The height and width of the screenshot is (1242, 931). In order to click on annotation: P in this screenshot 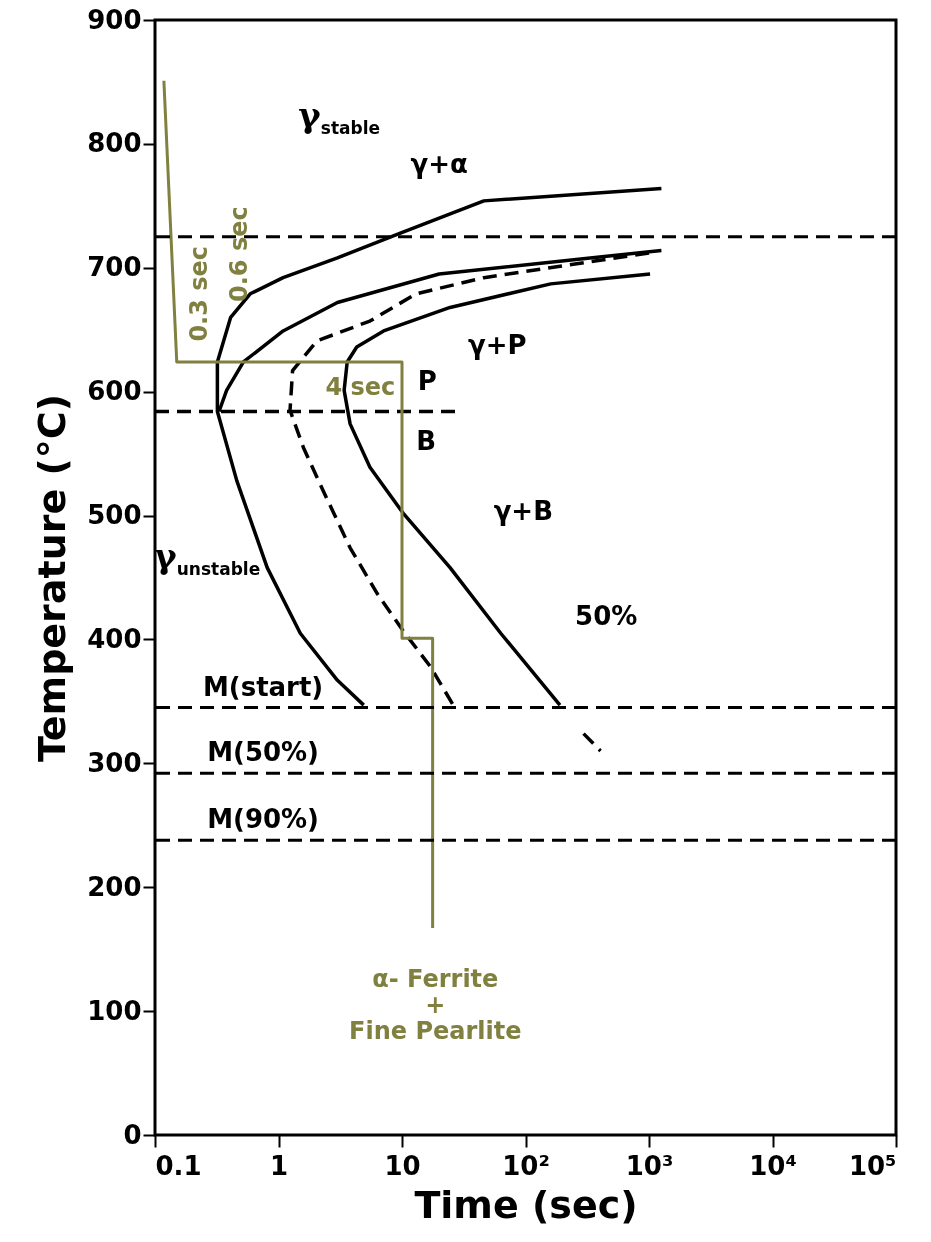, I will do `click(427, 380)`.